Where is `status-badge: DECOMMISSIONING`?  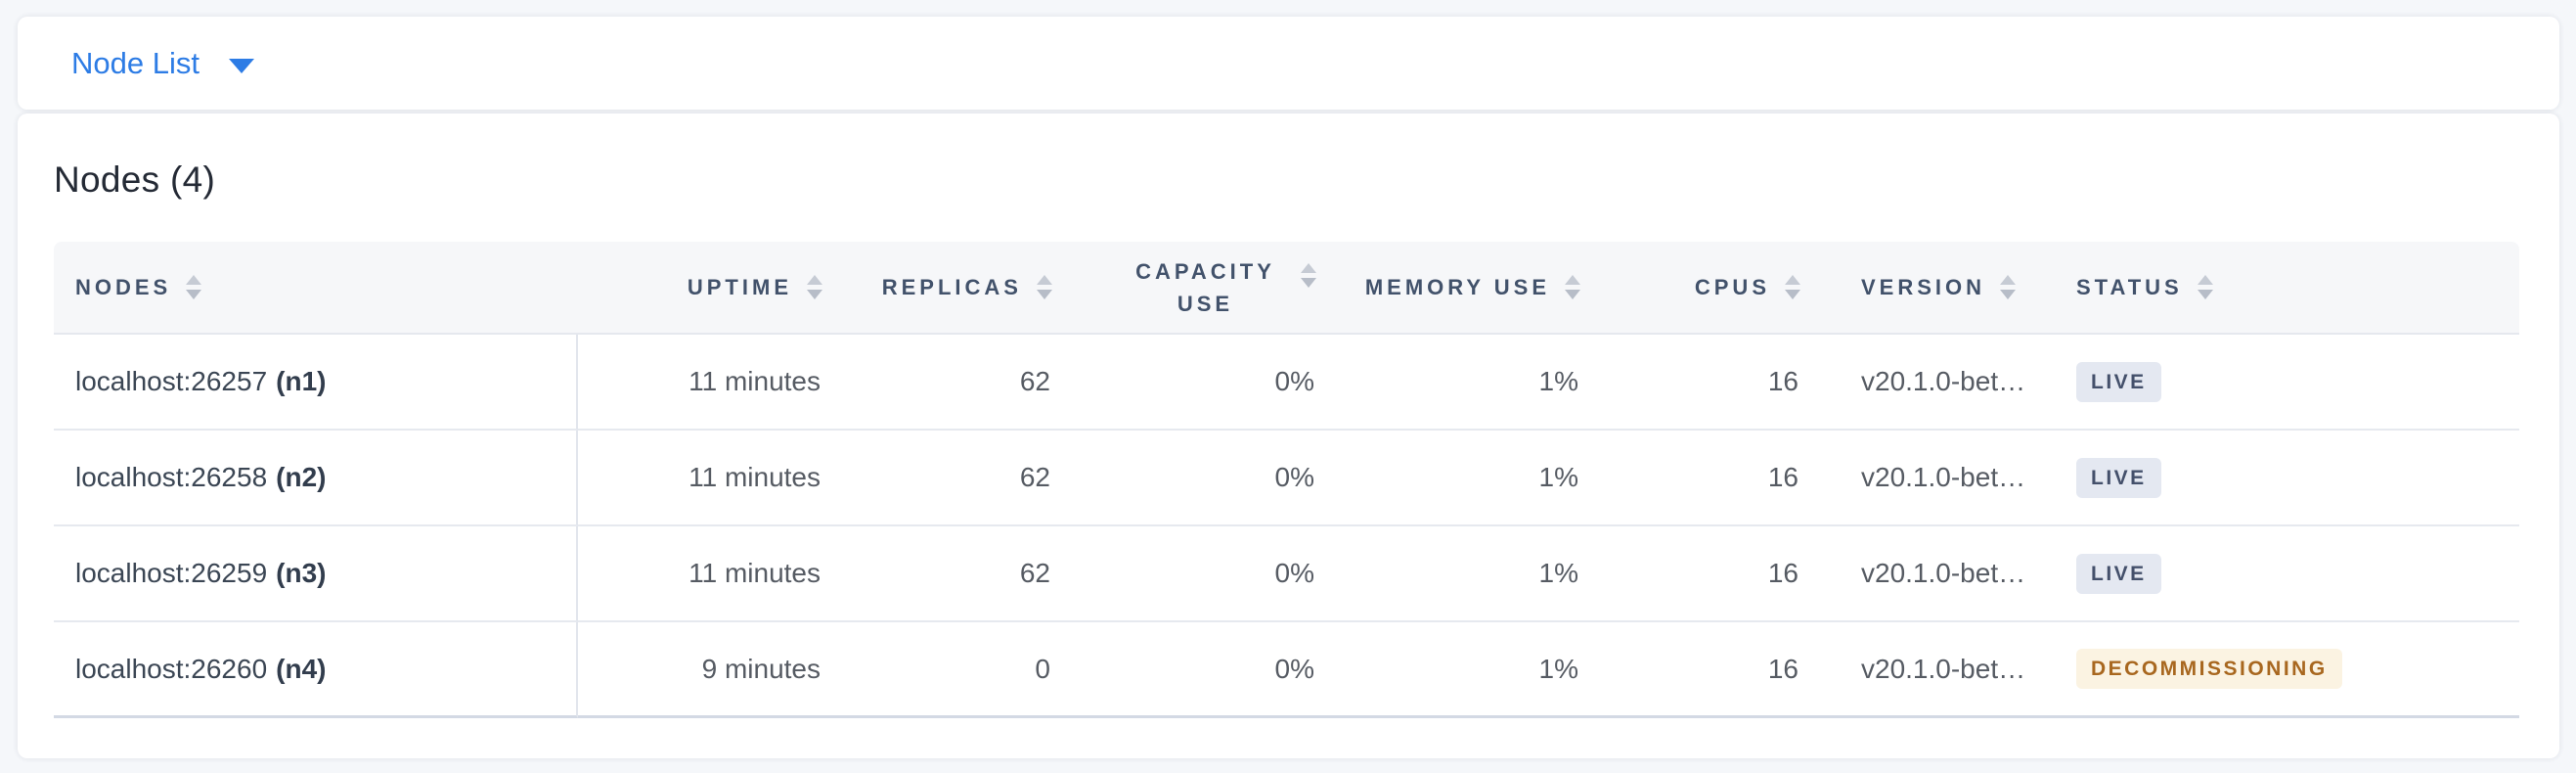 status-badge: DECOMMISSIONING is located at coordinates (2209, 669).